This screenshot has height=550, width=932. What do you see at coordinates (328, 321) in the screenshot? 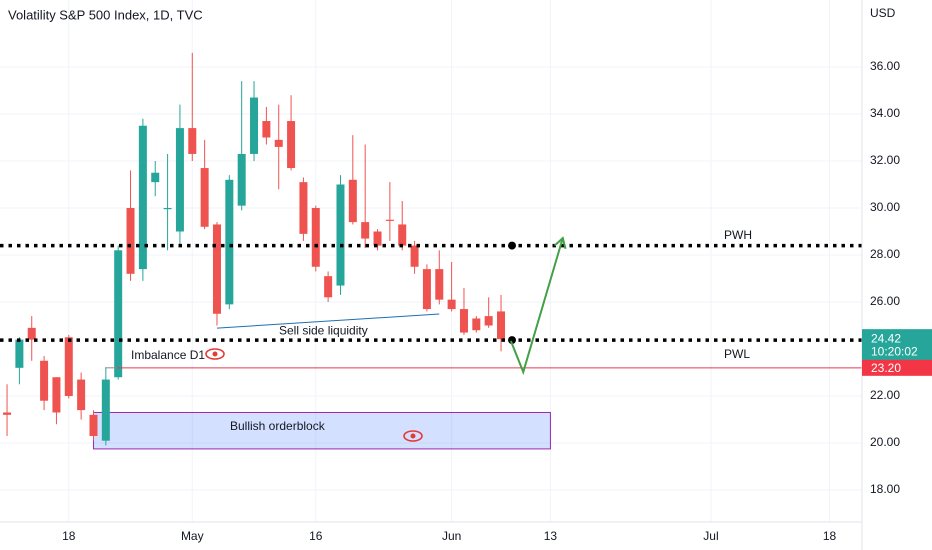
I see `liquidity-line` at bounding box center [328, 321].